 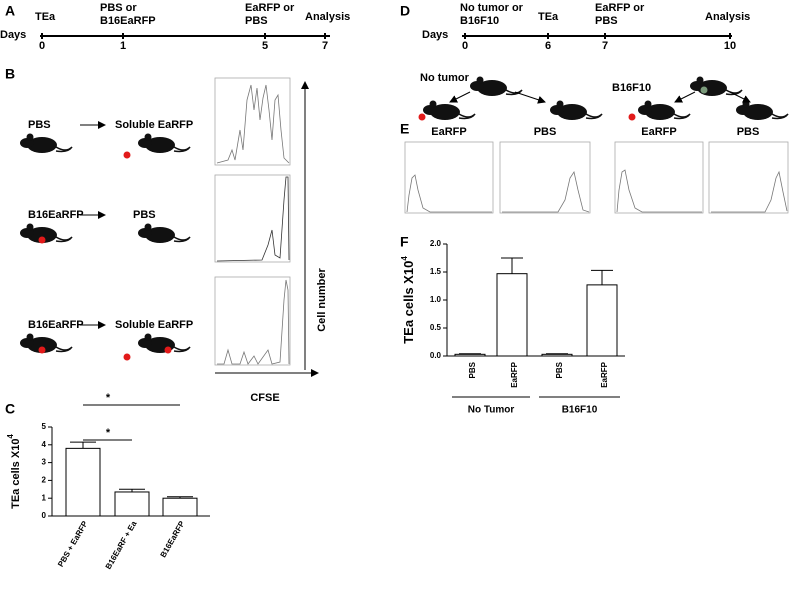 What do you see at coordinates (73, 544) in the screenshot?
I see `x-tick-label: PBS + EaRFP` at bounding box center [73, 544].